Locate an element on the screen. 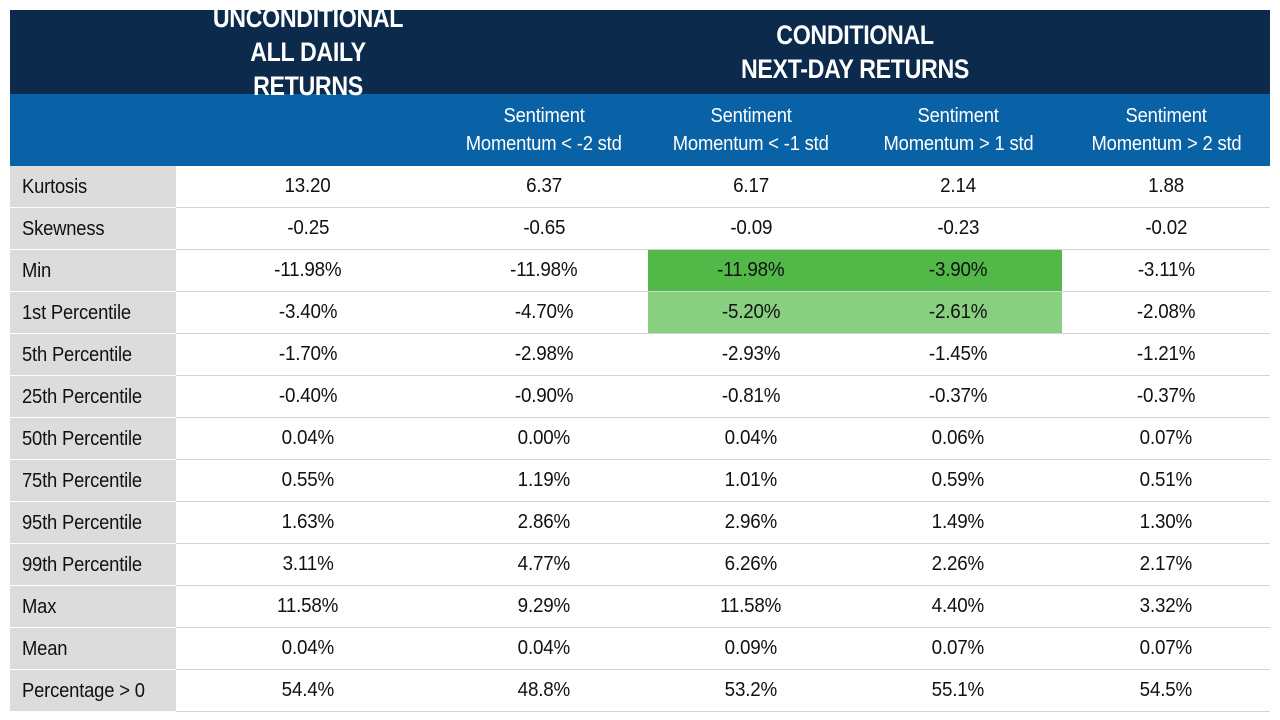 Image resolution: width=1280 pixels, height=720 pixels. cell-value: 6.37 is located at coordinates (544, 186).